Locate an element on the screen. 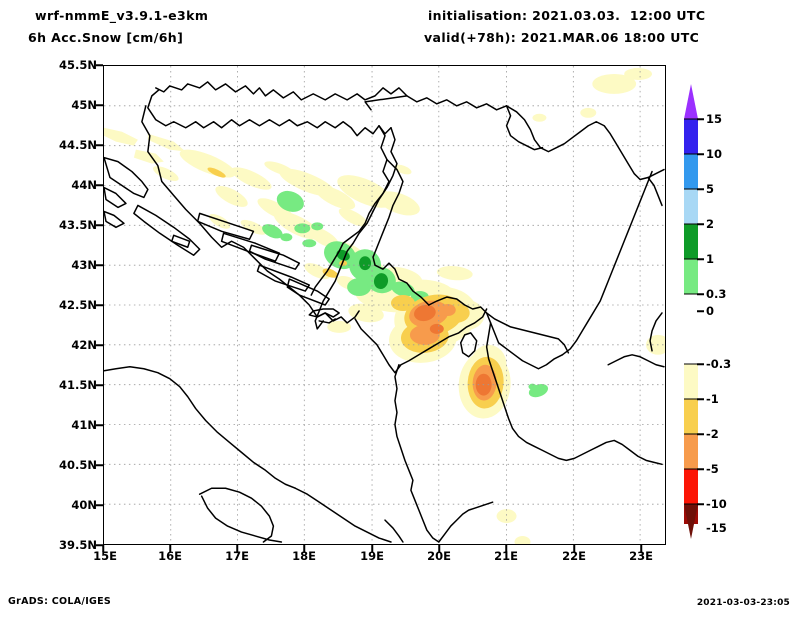 This screenshot has width=800, height=618. colorbar-top-arrow is located at coordinates (691, 101).